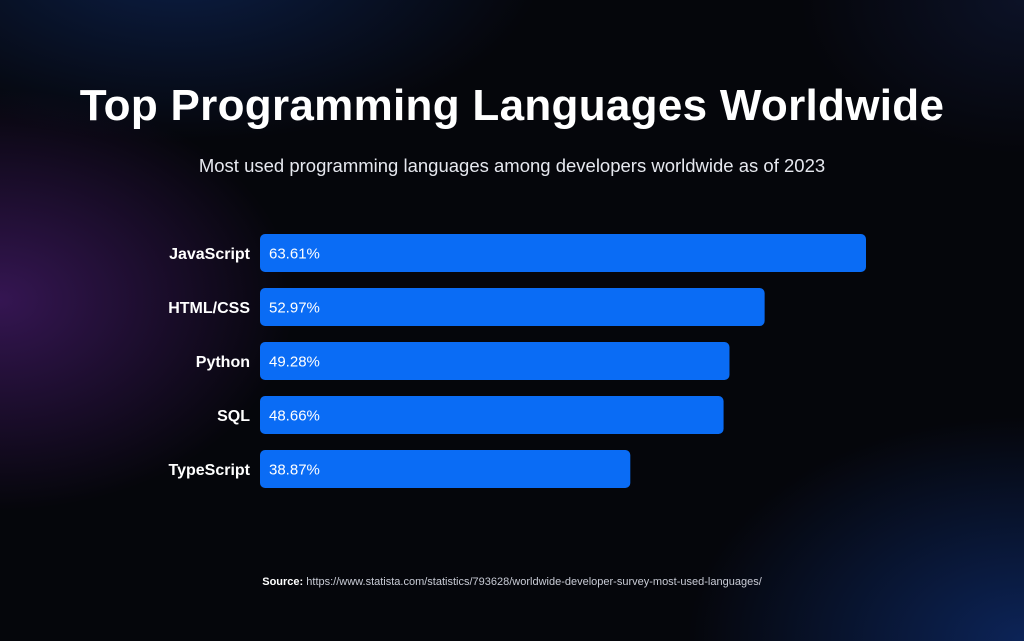  Describe the element at coordinates (283, 582) in the screenshot. I see `source-label: Source:` at that location.